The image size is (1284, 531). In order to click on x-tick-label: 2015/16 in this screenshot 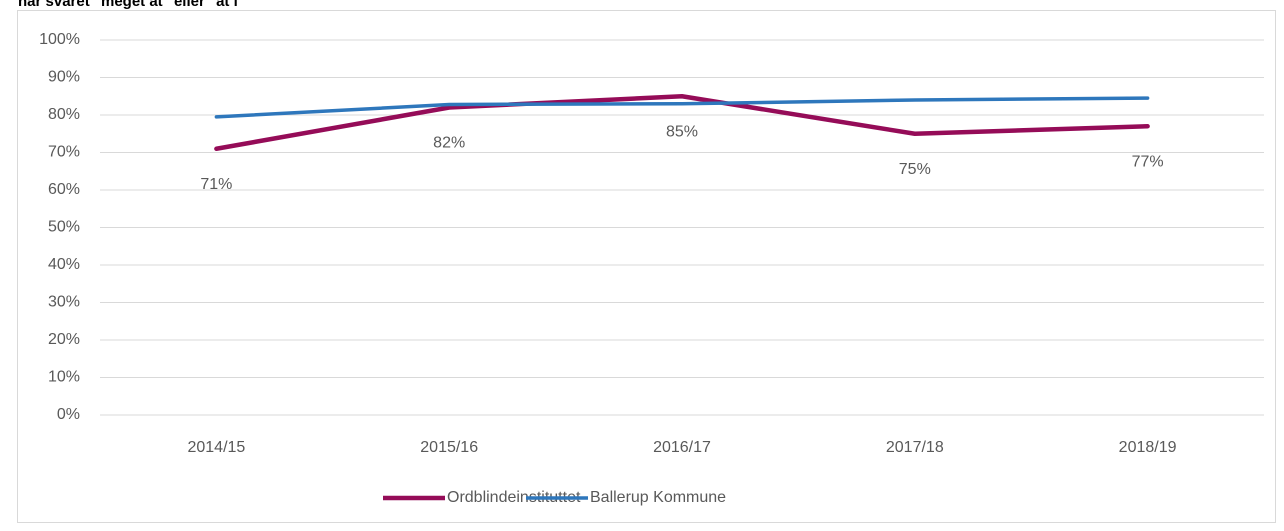, I will do `click(449, 447)`.